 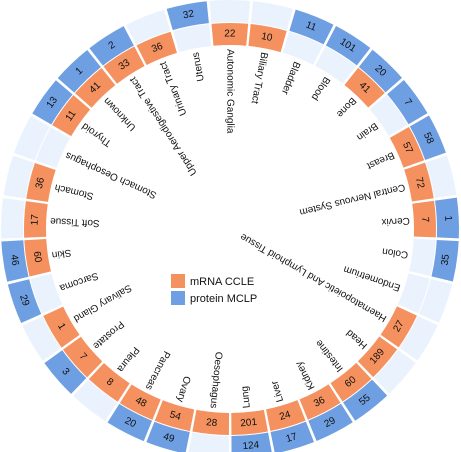 What do you see at coordinates (346, 107) in the screenshot?
I see `category-label: Bone` at bounding box center [346, 107].